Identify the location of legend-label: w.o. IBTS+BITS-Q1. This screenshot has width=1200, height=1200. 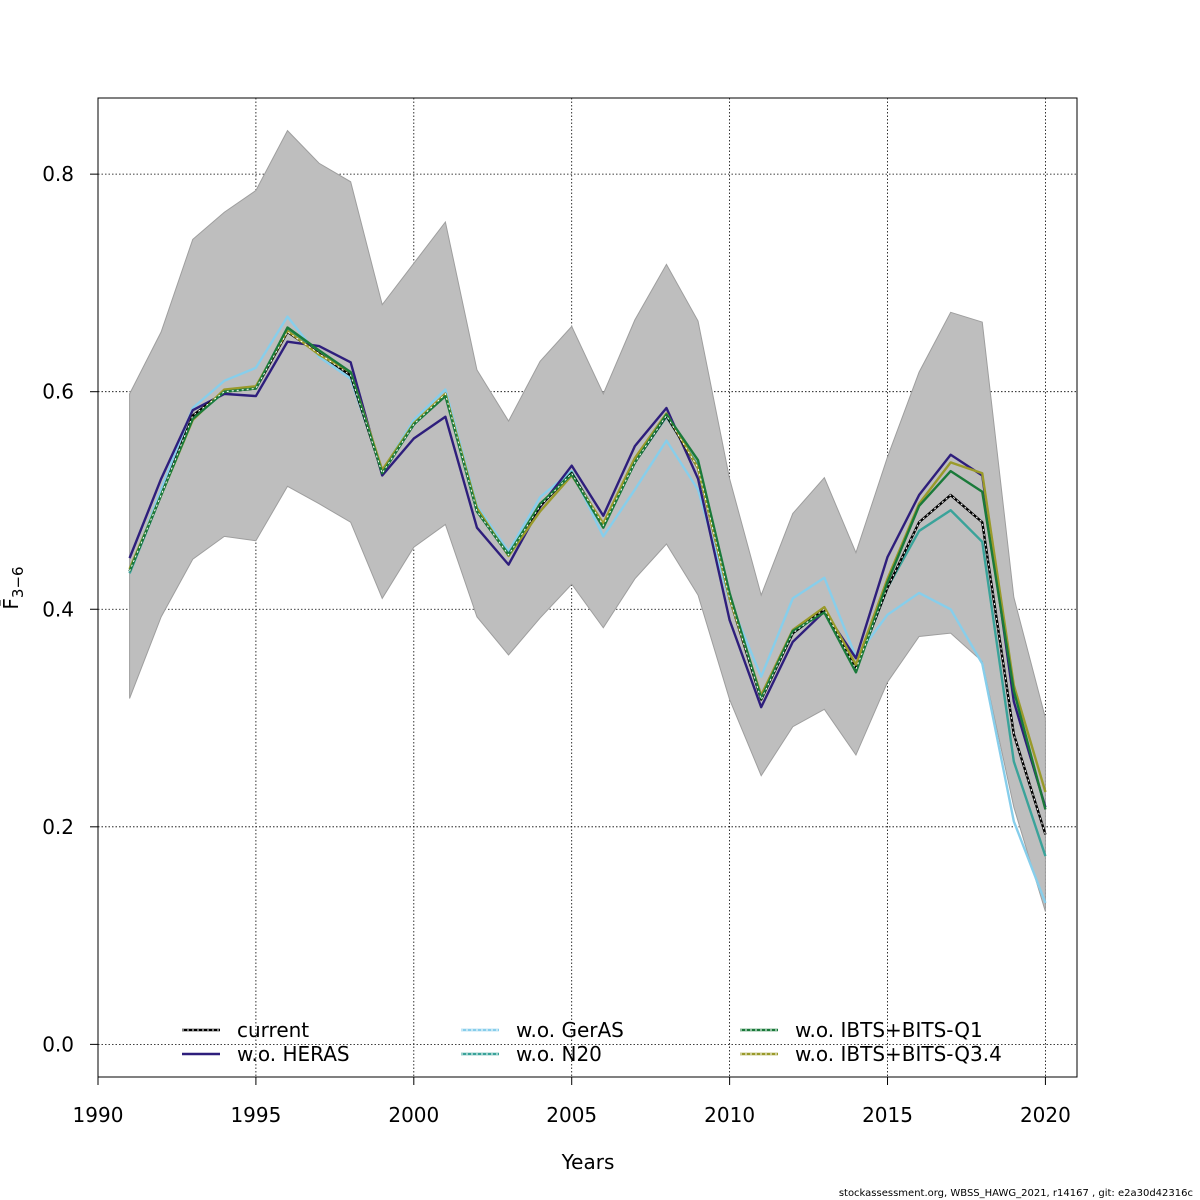
(889, 1030).